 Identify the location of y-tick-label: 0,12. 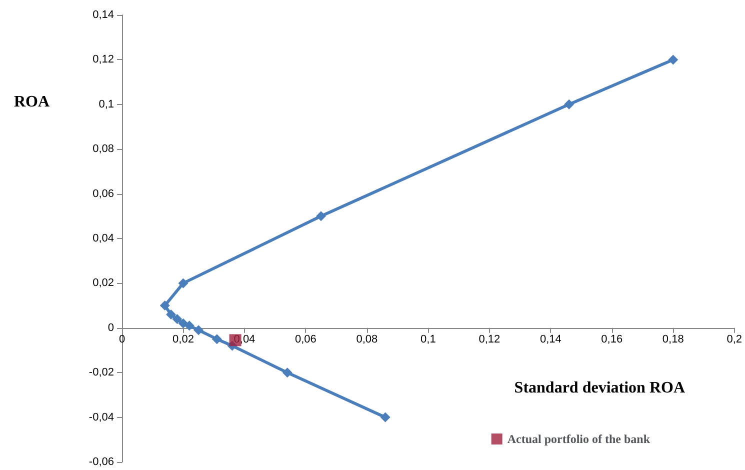
(103, 60).